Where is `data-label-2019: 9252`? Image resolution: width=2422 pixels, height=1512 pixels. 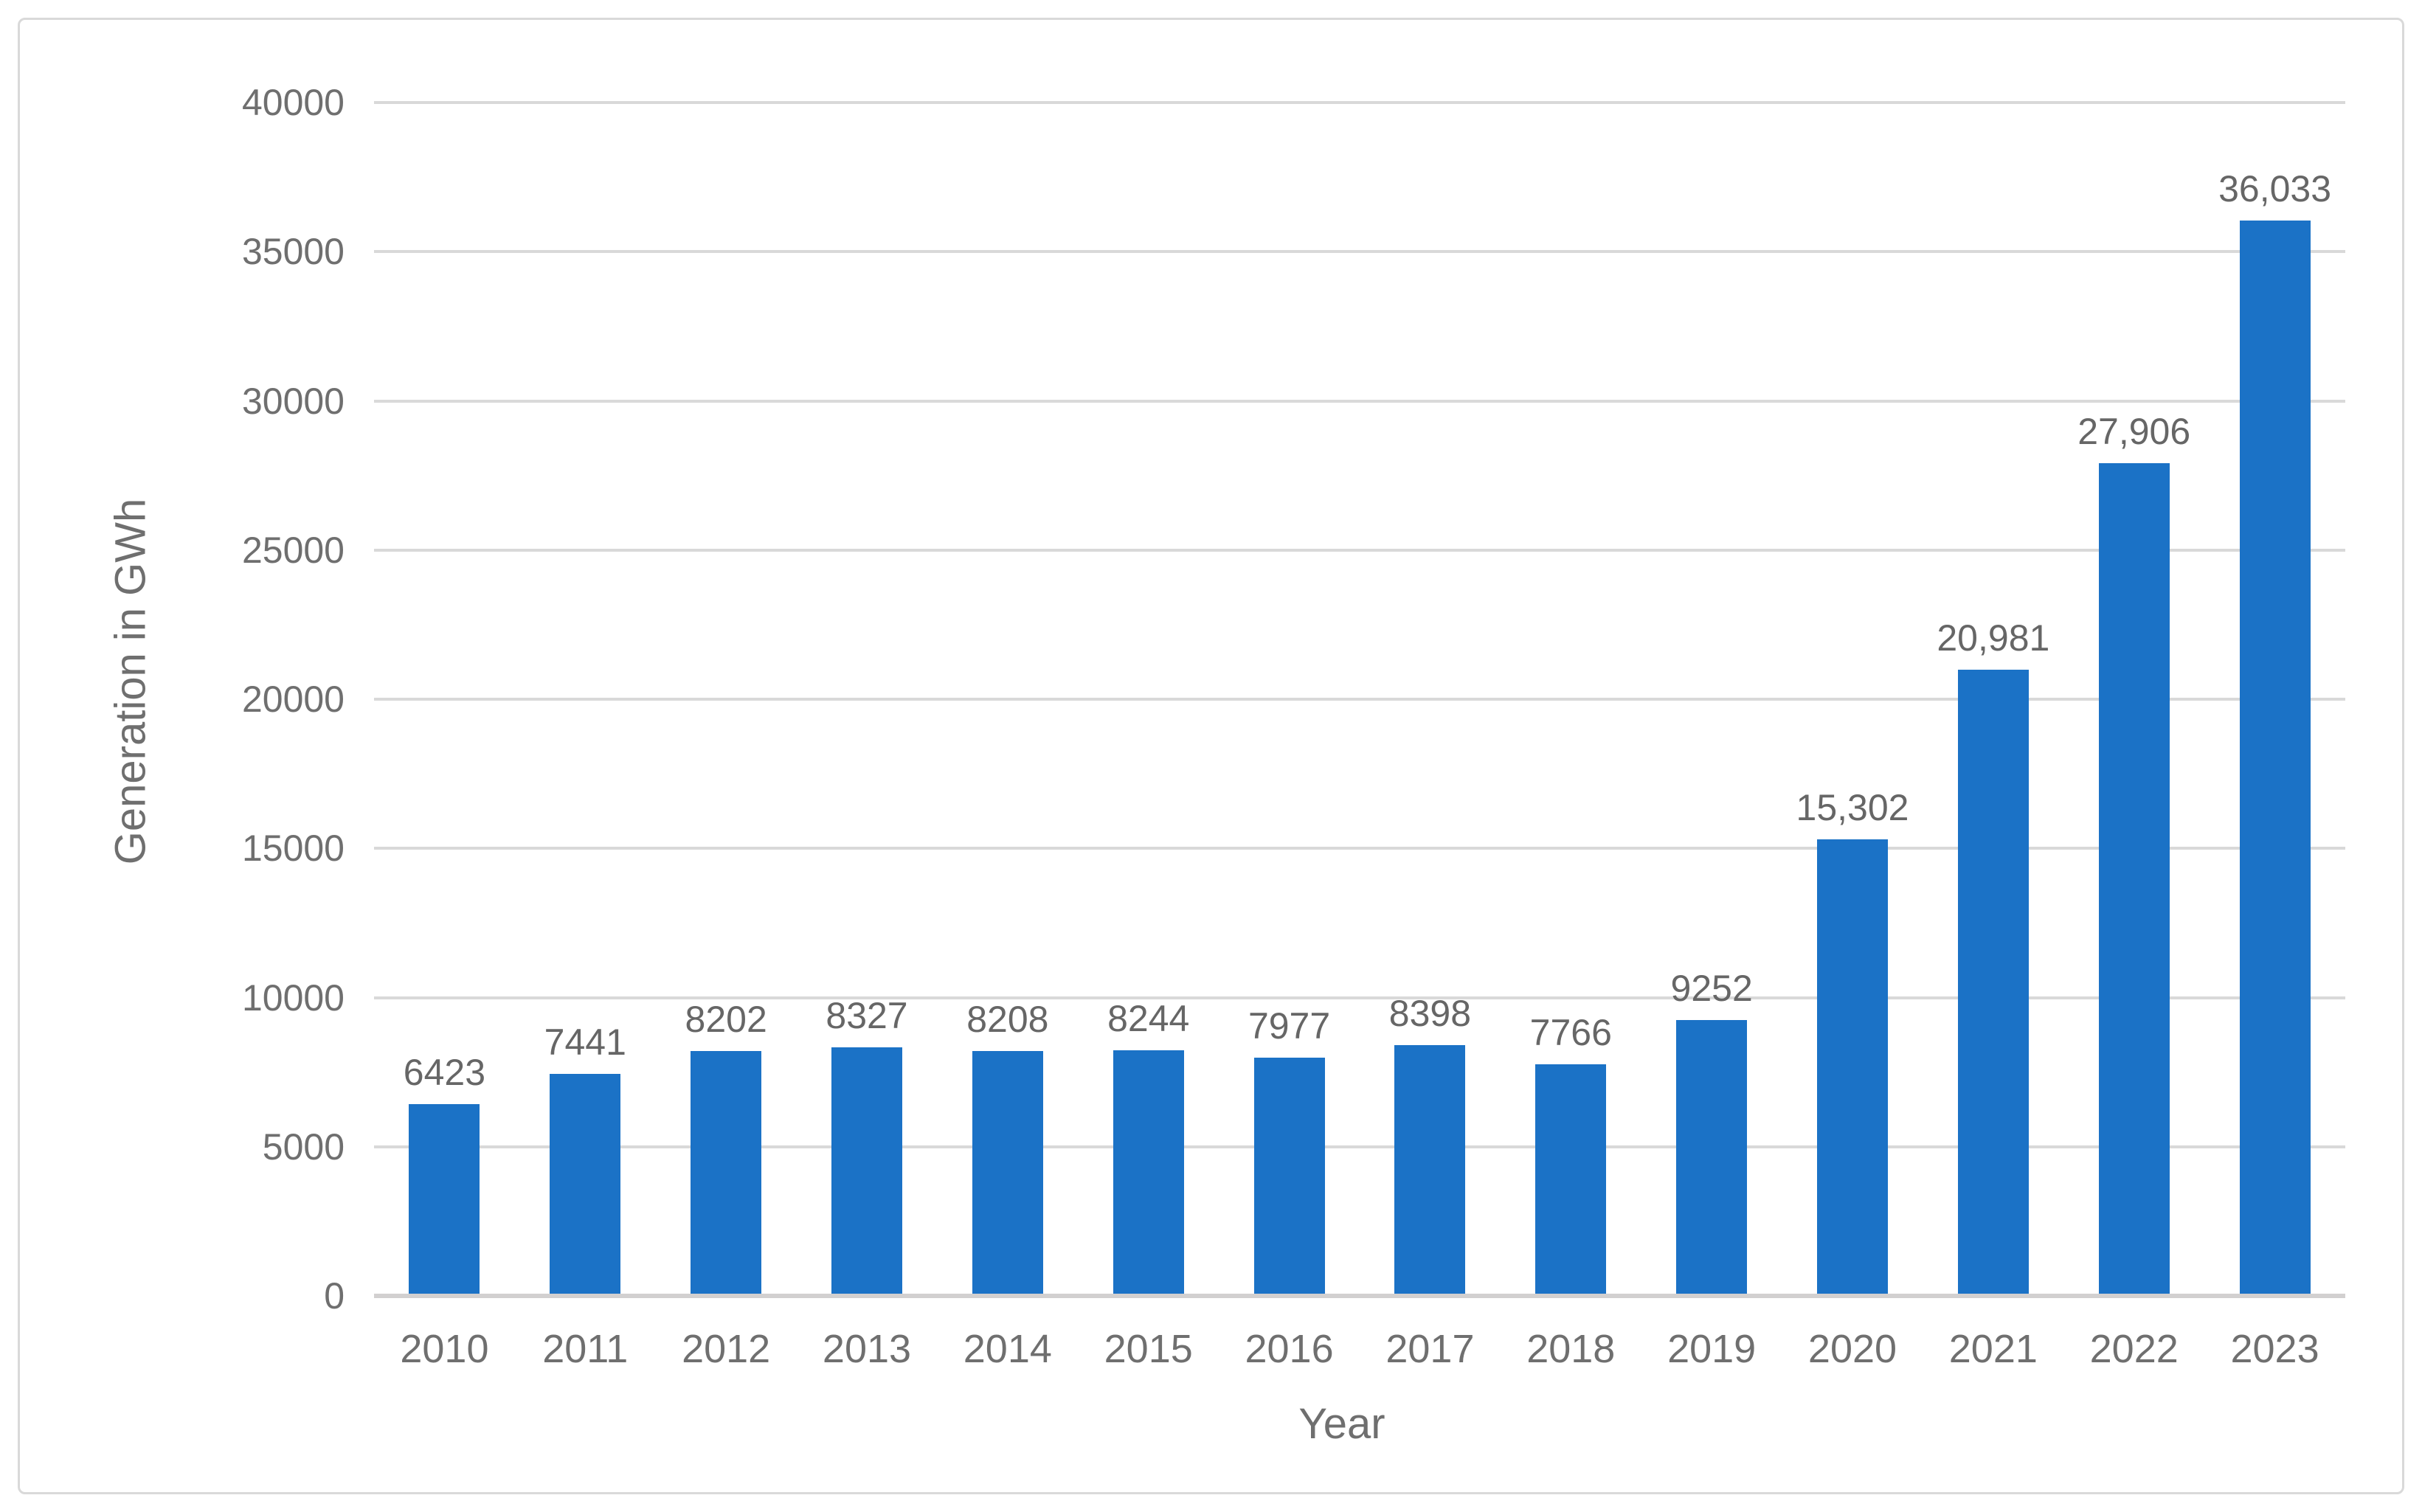
data-label-2019: 9252 is located at coordinates (1712, 988).